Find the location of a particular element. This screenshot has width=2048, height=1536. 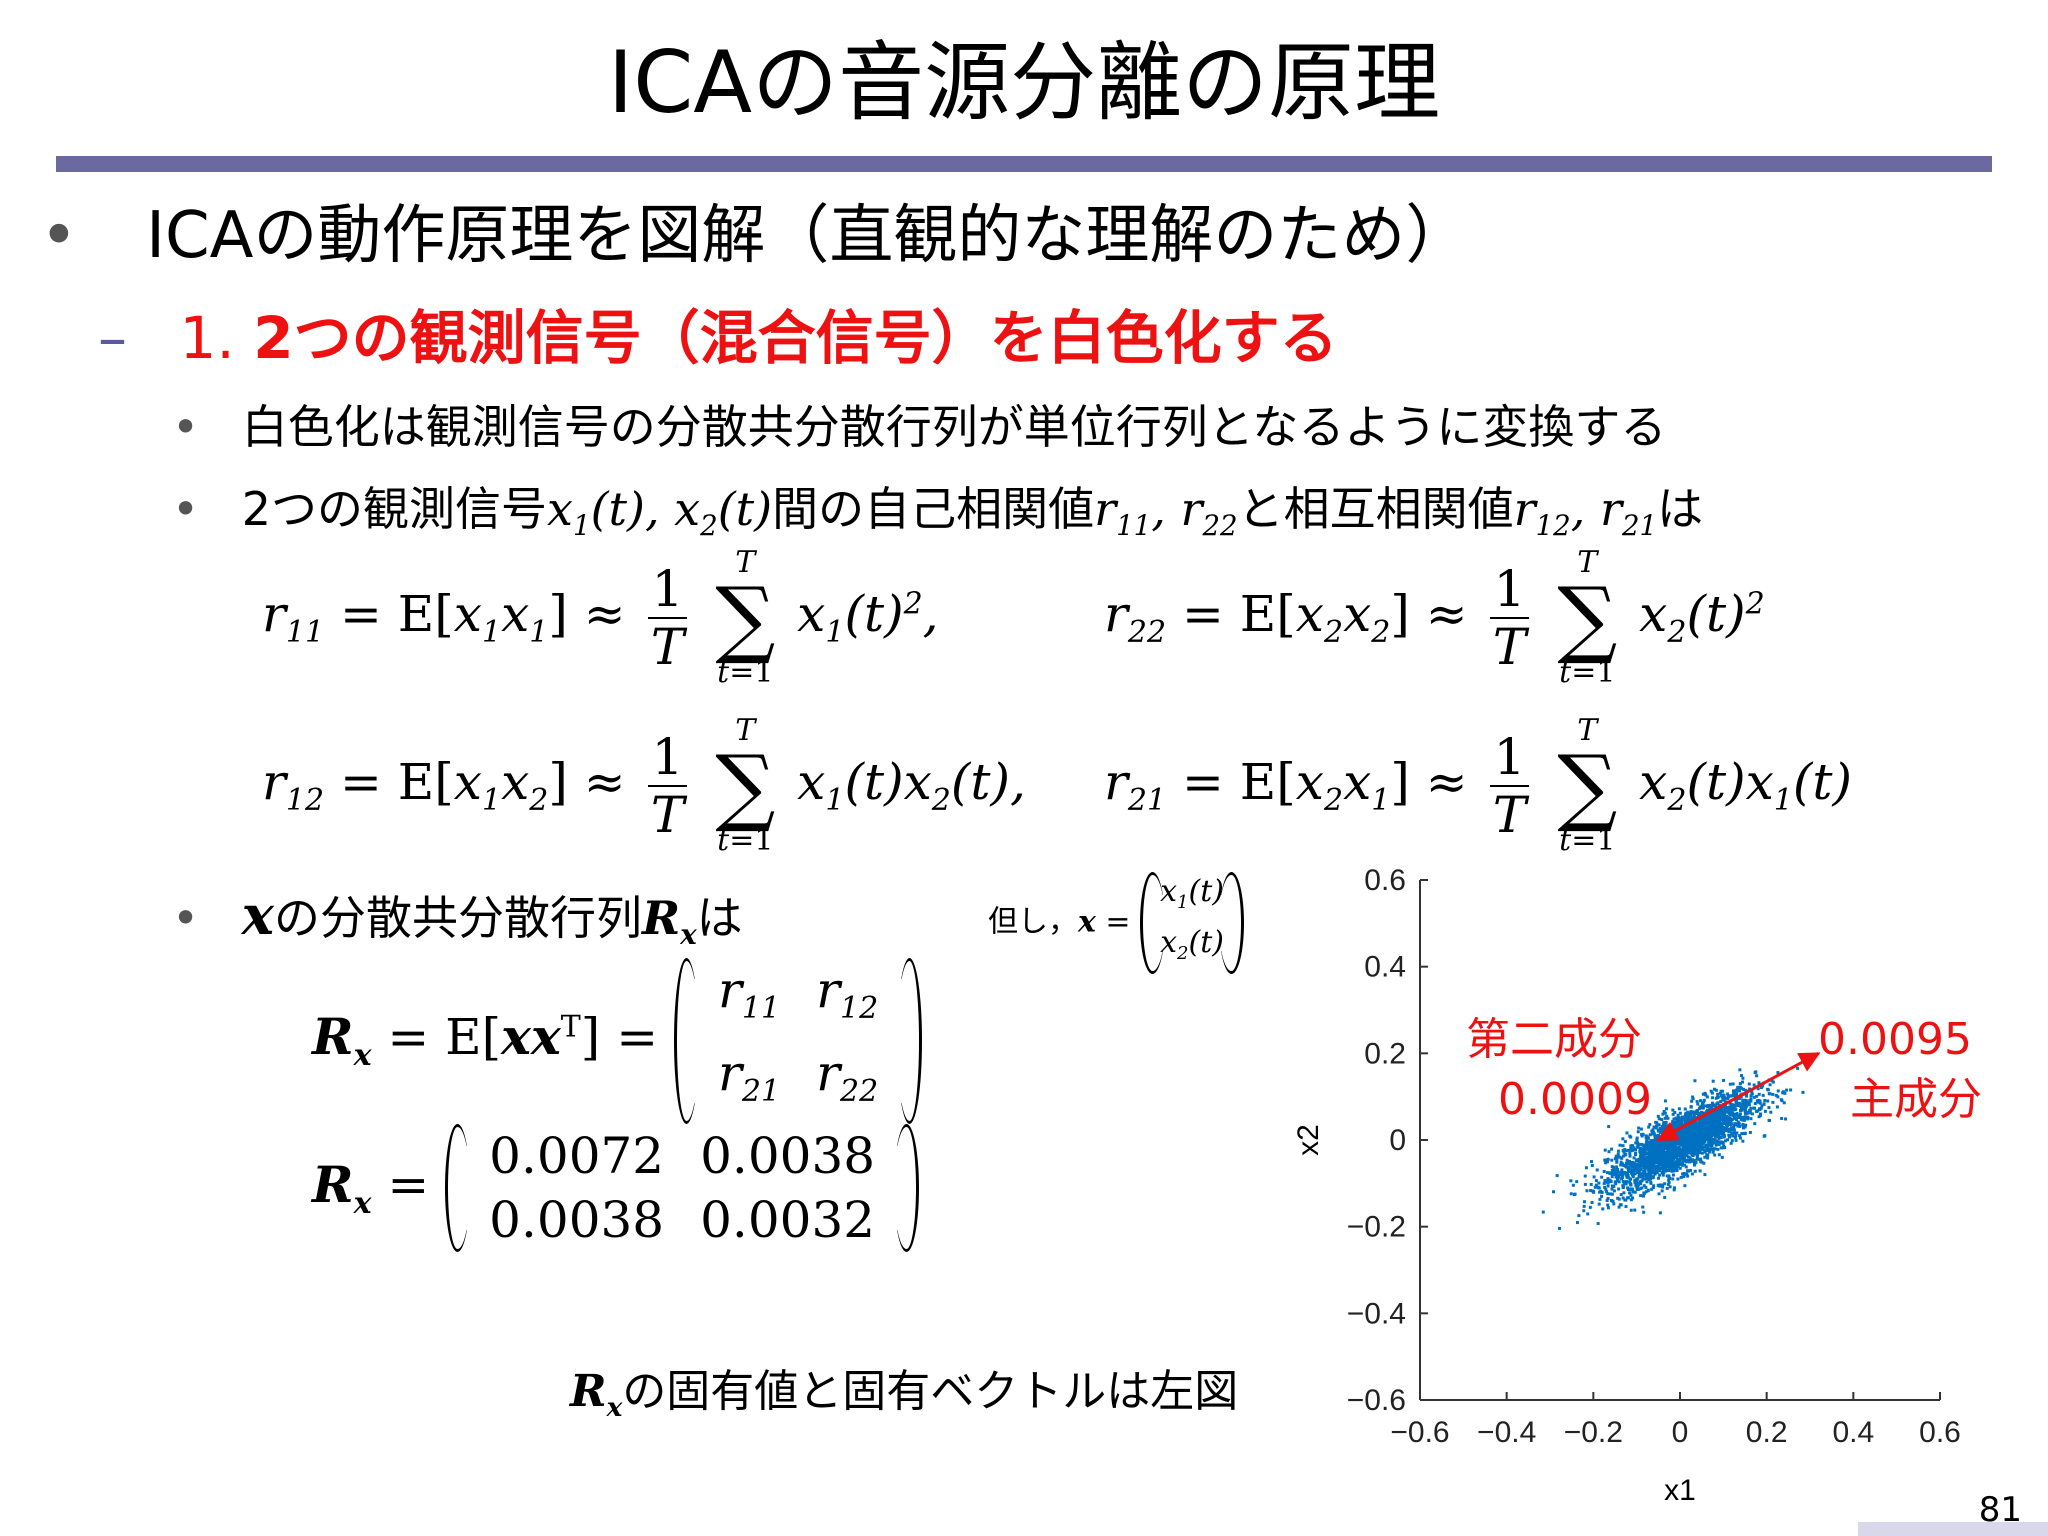

bullet-text: ICAの動作原理を図解（直観的な理解のため） is located at coordinates (808, 236).